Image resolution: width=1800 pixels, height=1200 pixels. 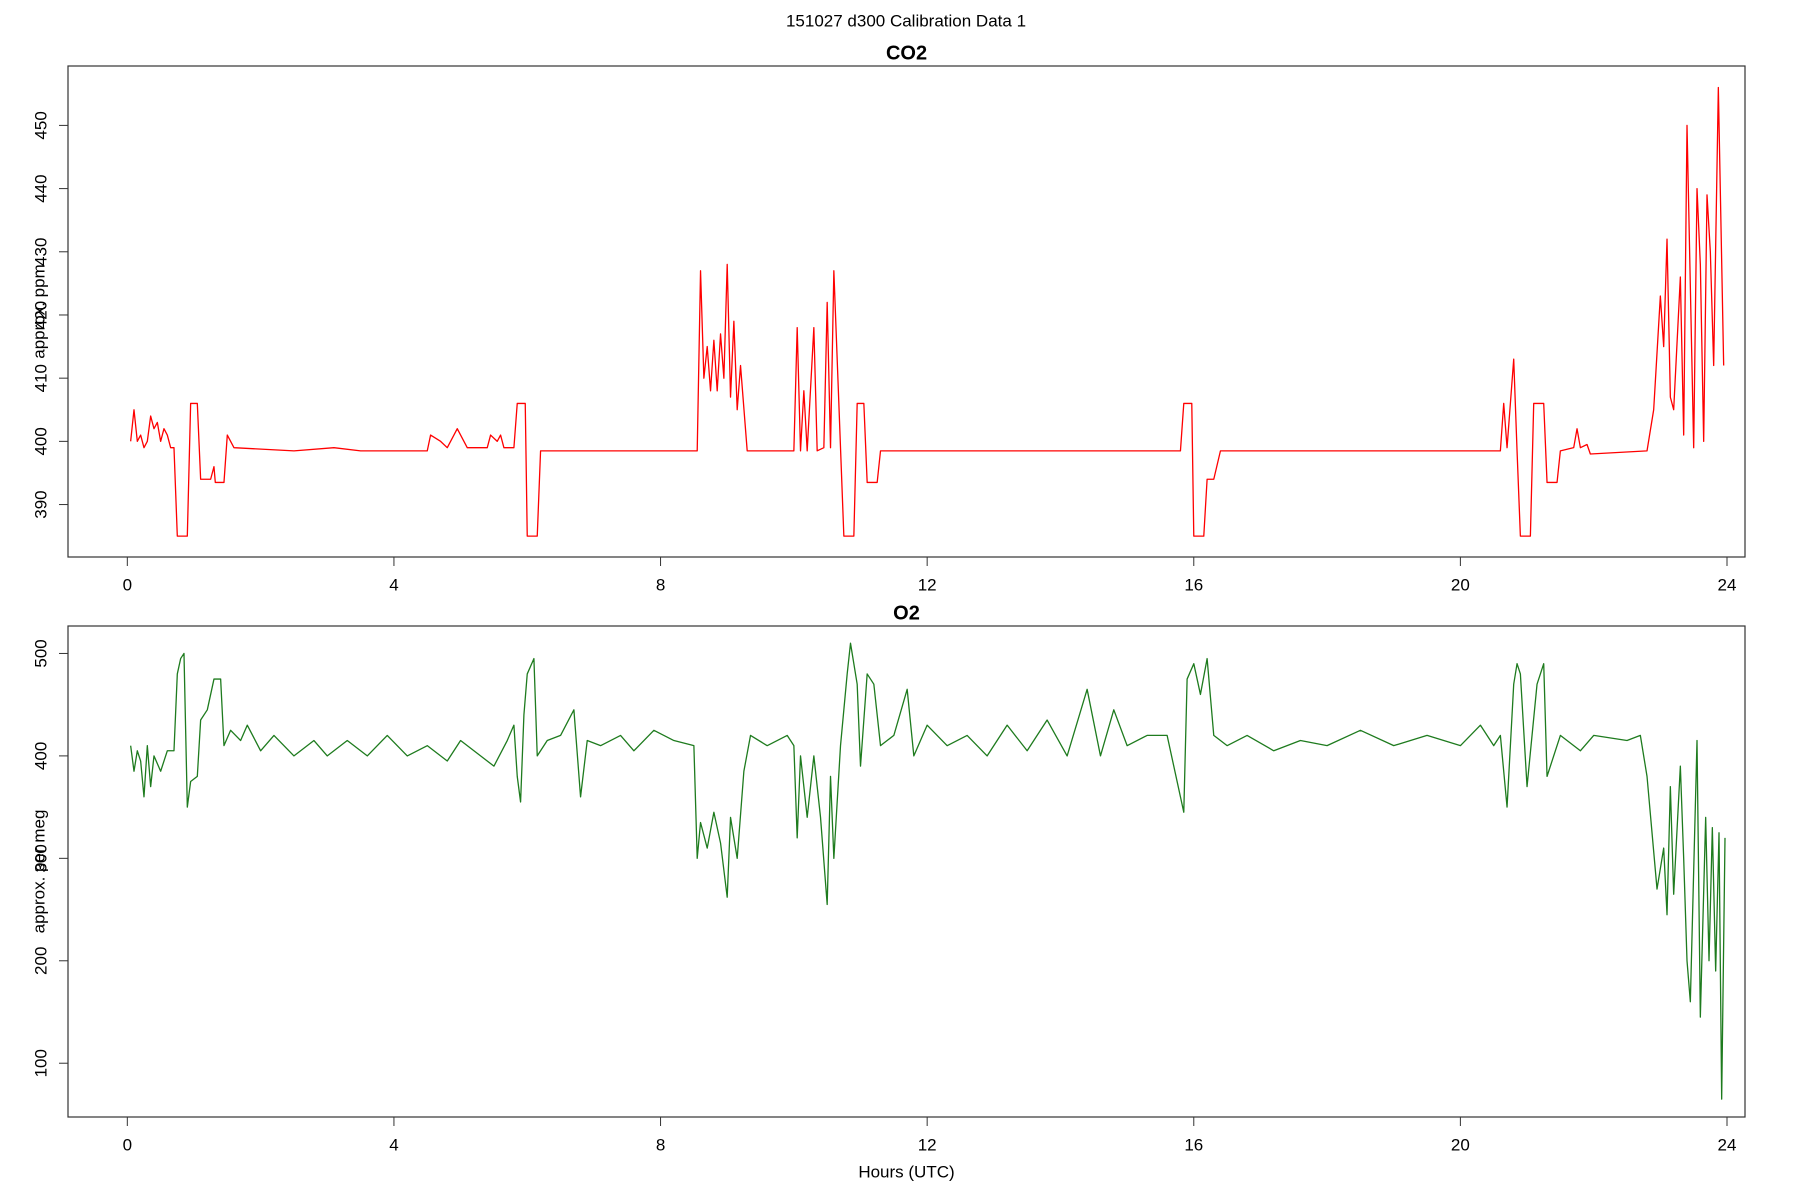 What do you see at coordinates (40, 504) in the screenshot?
I see `y-tick-label: 390` at bounding box center [40, 504].